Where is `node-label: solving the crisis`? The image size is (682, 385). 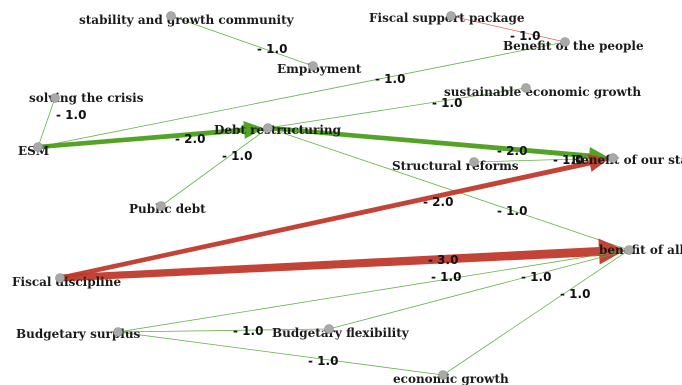 node-label: solving the crisis is located at coordinates (86, 98).